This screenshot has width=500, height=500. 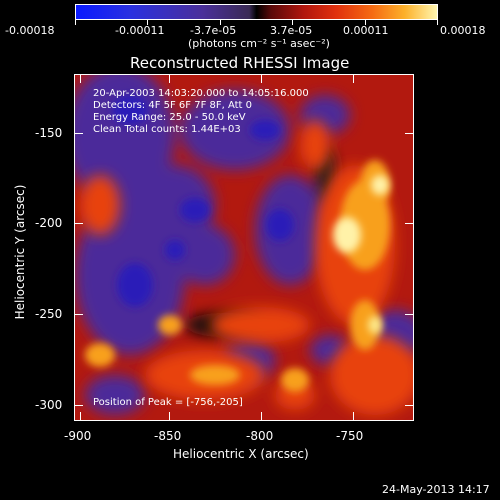 I want to click on footer-timestamp: 24-May-2013 14:17, so click(x=436, y=489).